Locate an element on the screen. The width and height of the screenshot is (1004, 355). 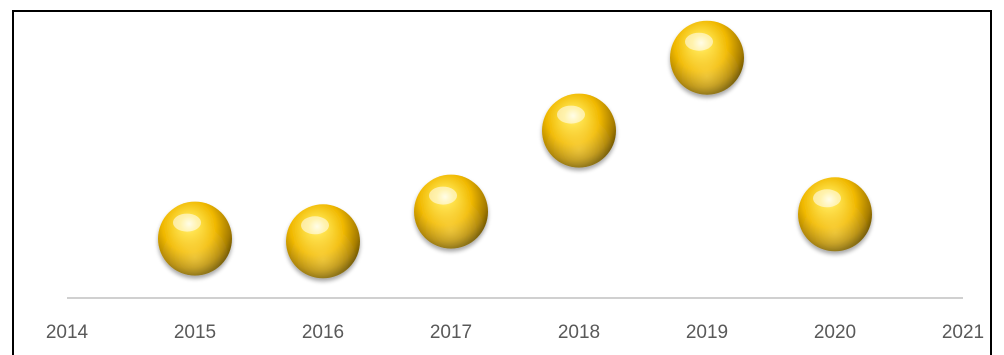
bubble-highlight-2020 is located at coordinates (827, 198).